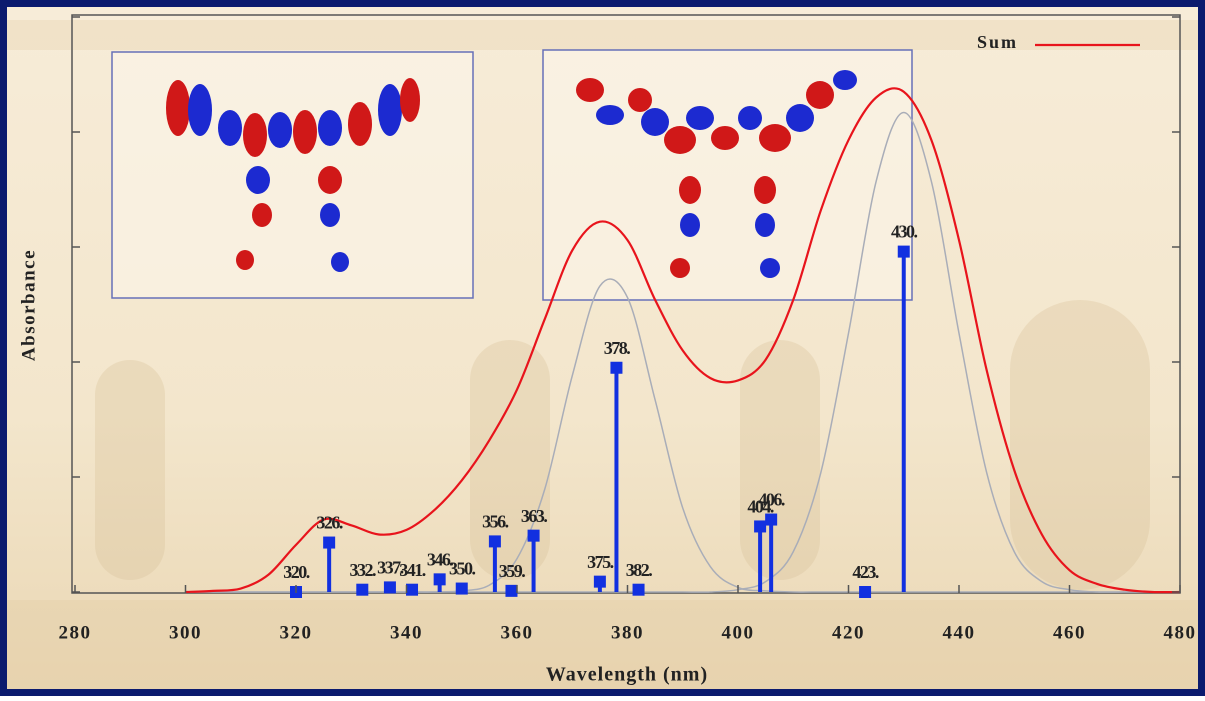  I want to click on stick-label: 363., so click(534, 516).